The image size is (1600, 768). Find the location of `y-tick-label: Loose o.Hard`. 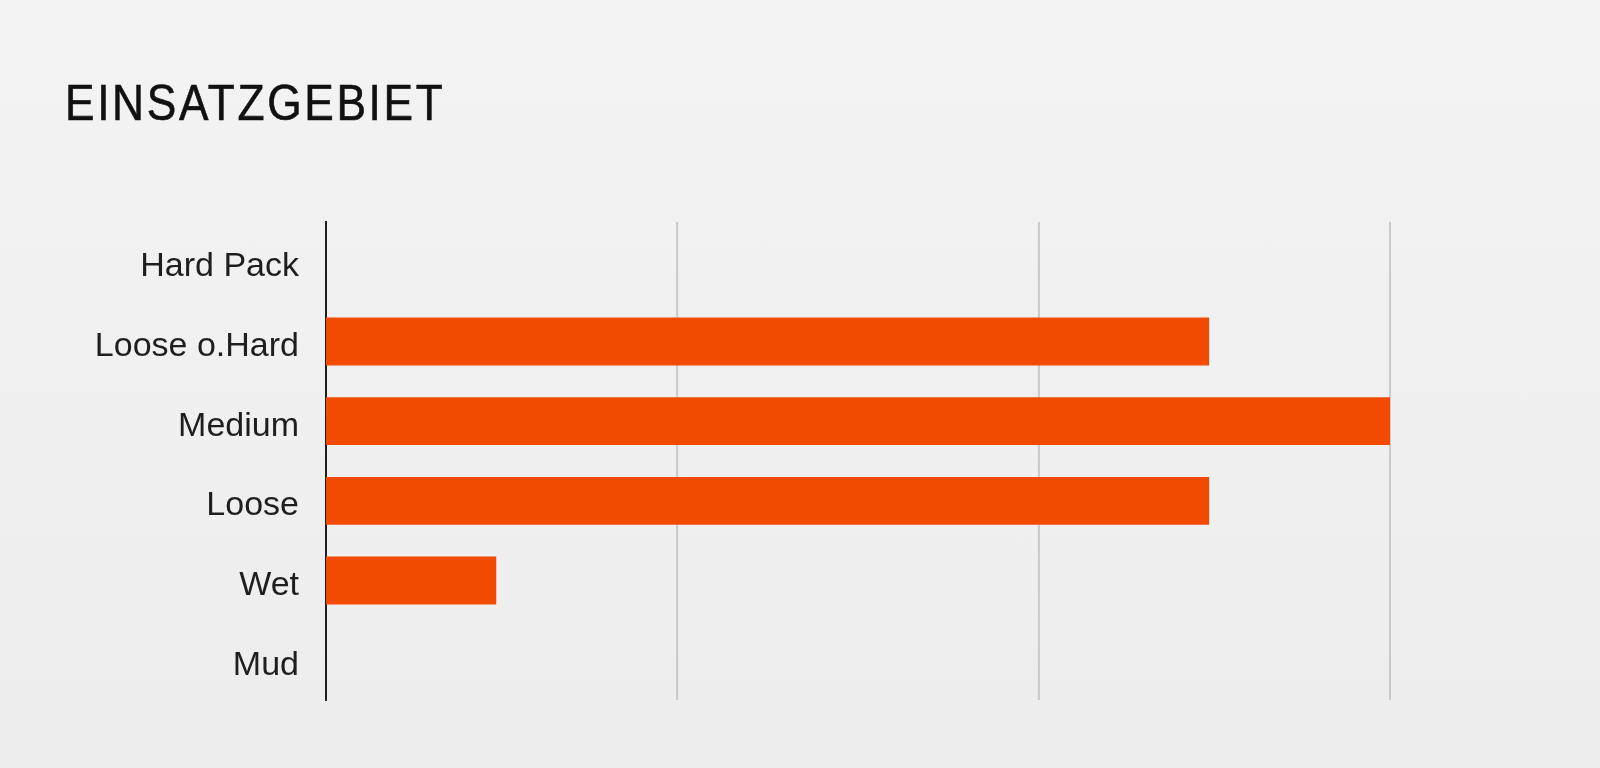

y-tick-label: Loose o.Hard is located at coordinates (196, 343).